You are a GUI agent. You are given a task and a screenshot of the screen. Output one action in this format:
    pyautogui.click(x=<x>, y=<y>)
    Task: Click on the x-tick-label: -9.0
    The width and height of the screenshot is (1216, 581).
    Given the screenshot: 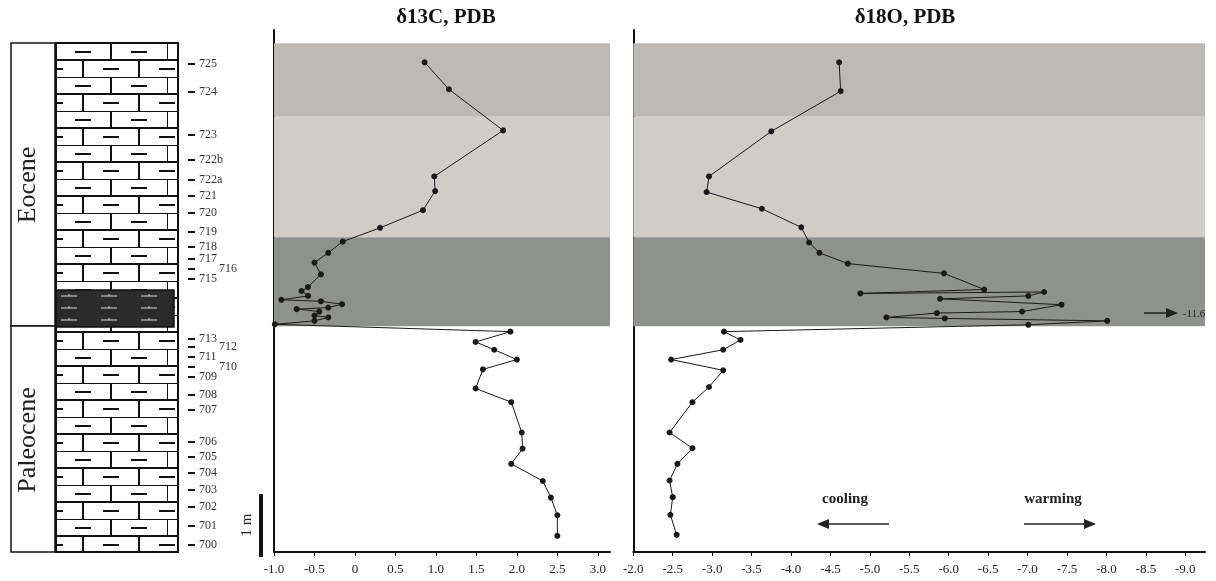 What is the action you would take?
    pyautogui.click(x=1185, y=568)
    